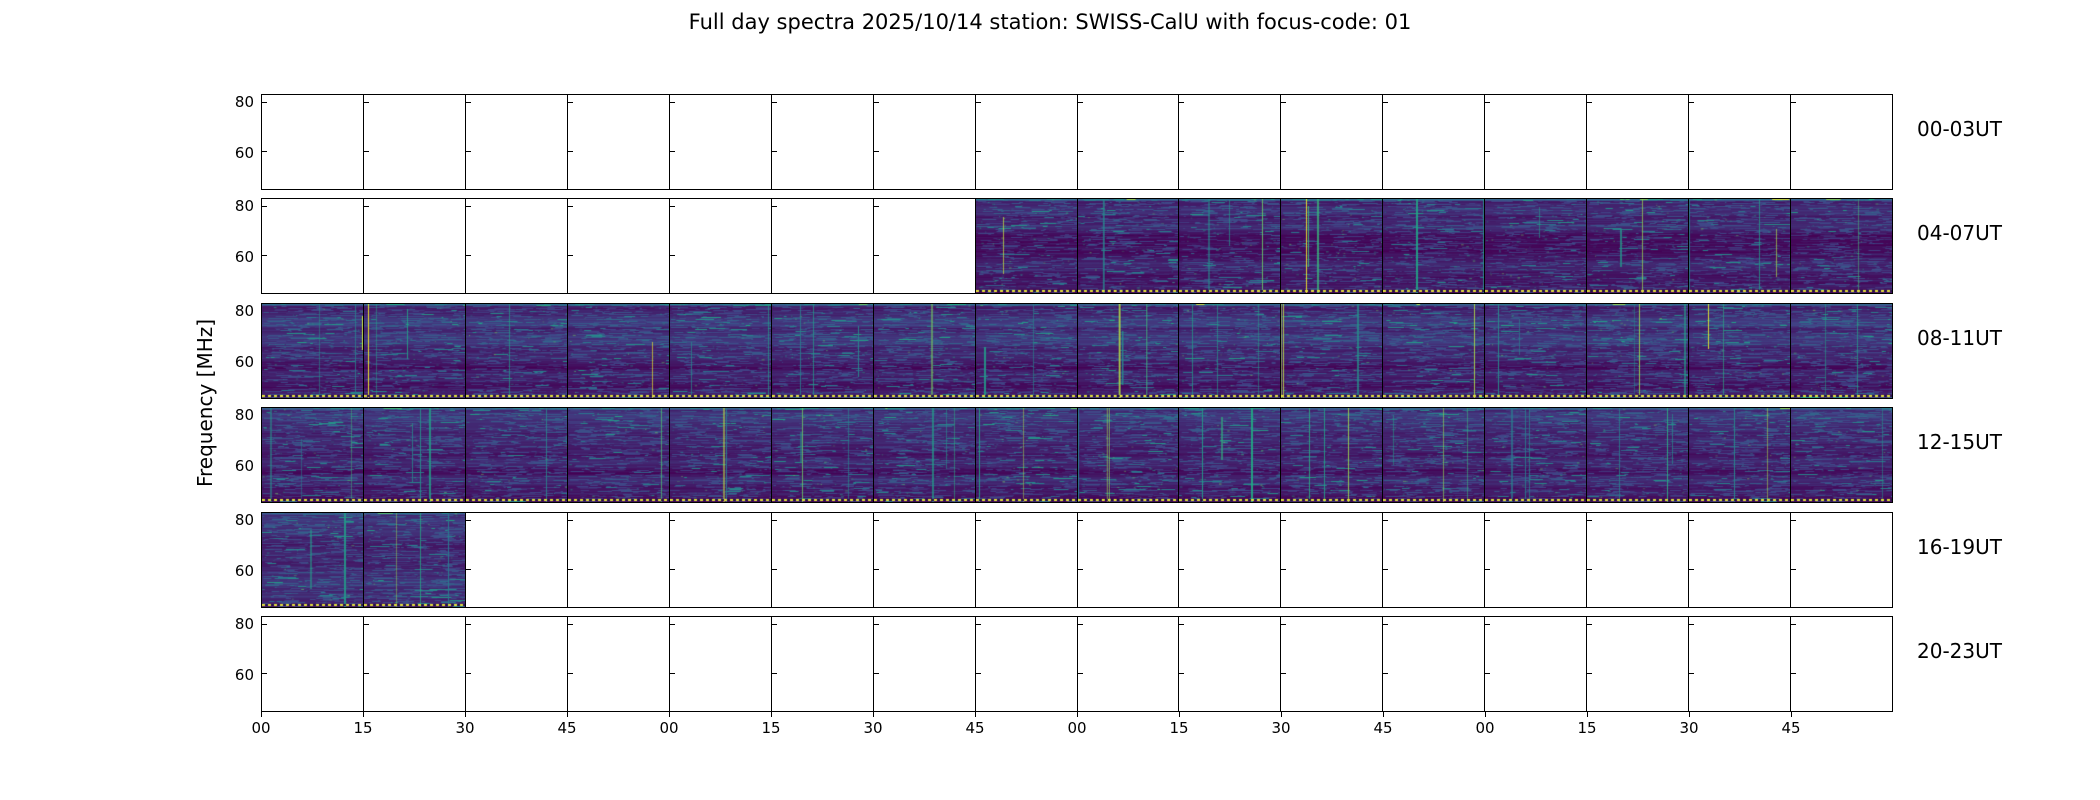 This screenshot has width=2100, height=800. What do you see at coordinates (1118, 455) in the screenshot?
I see `spectra-row-12-15ut: 80 60 12-15UT` at bounding box center [1118, 455].